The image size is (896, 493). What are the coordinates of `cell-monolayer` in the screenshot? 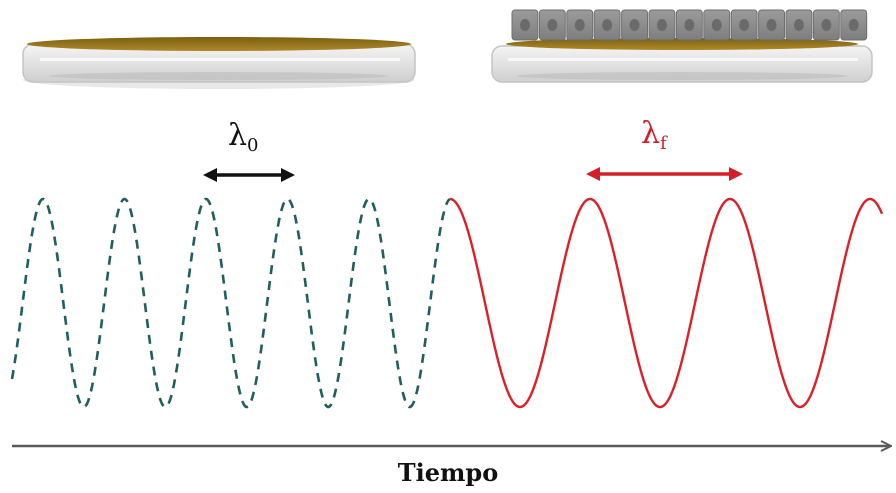 It's located at (689, 25).